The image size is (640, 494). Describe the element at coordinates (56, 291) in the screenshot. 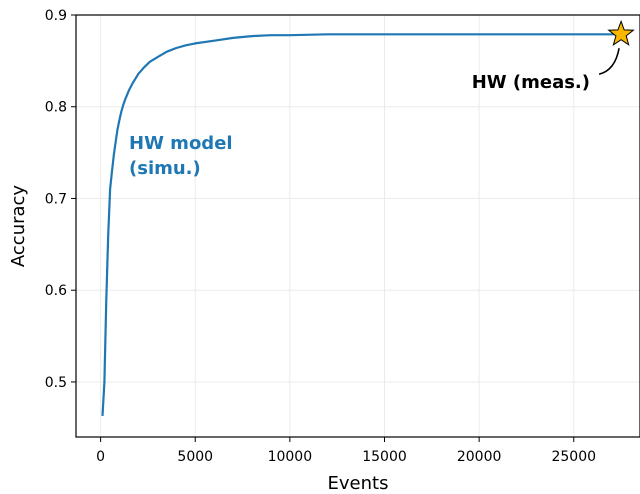

I see `y-tick-label: 0.6` at that location.